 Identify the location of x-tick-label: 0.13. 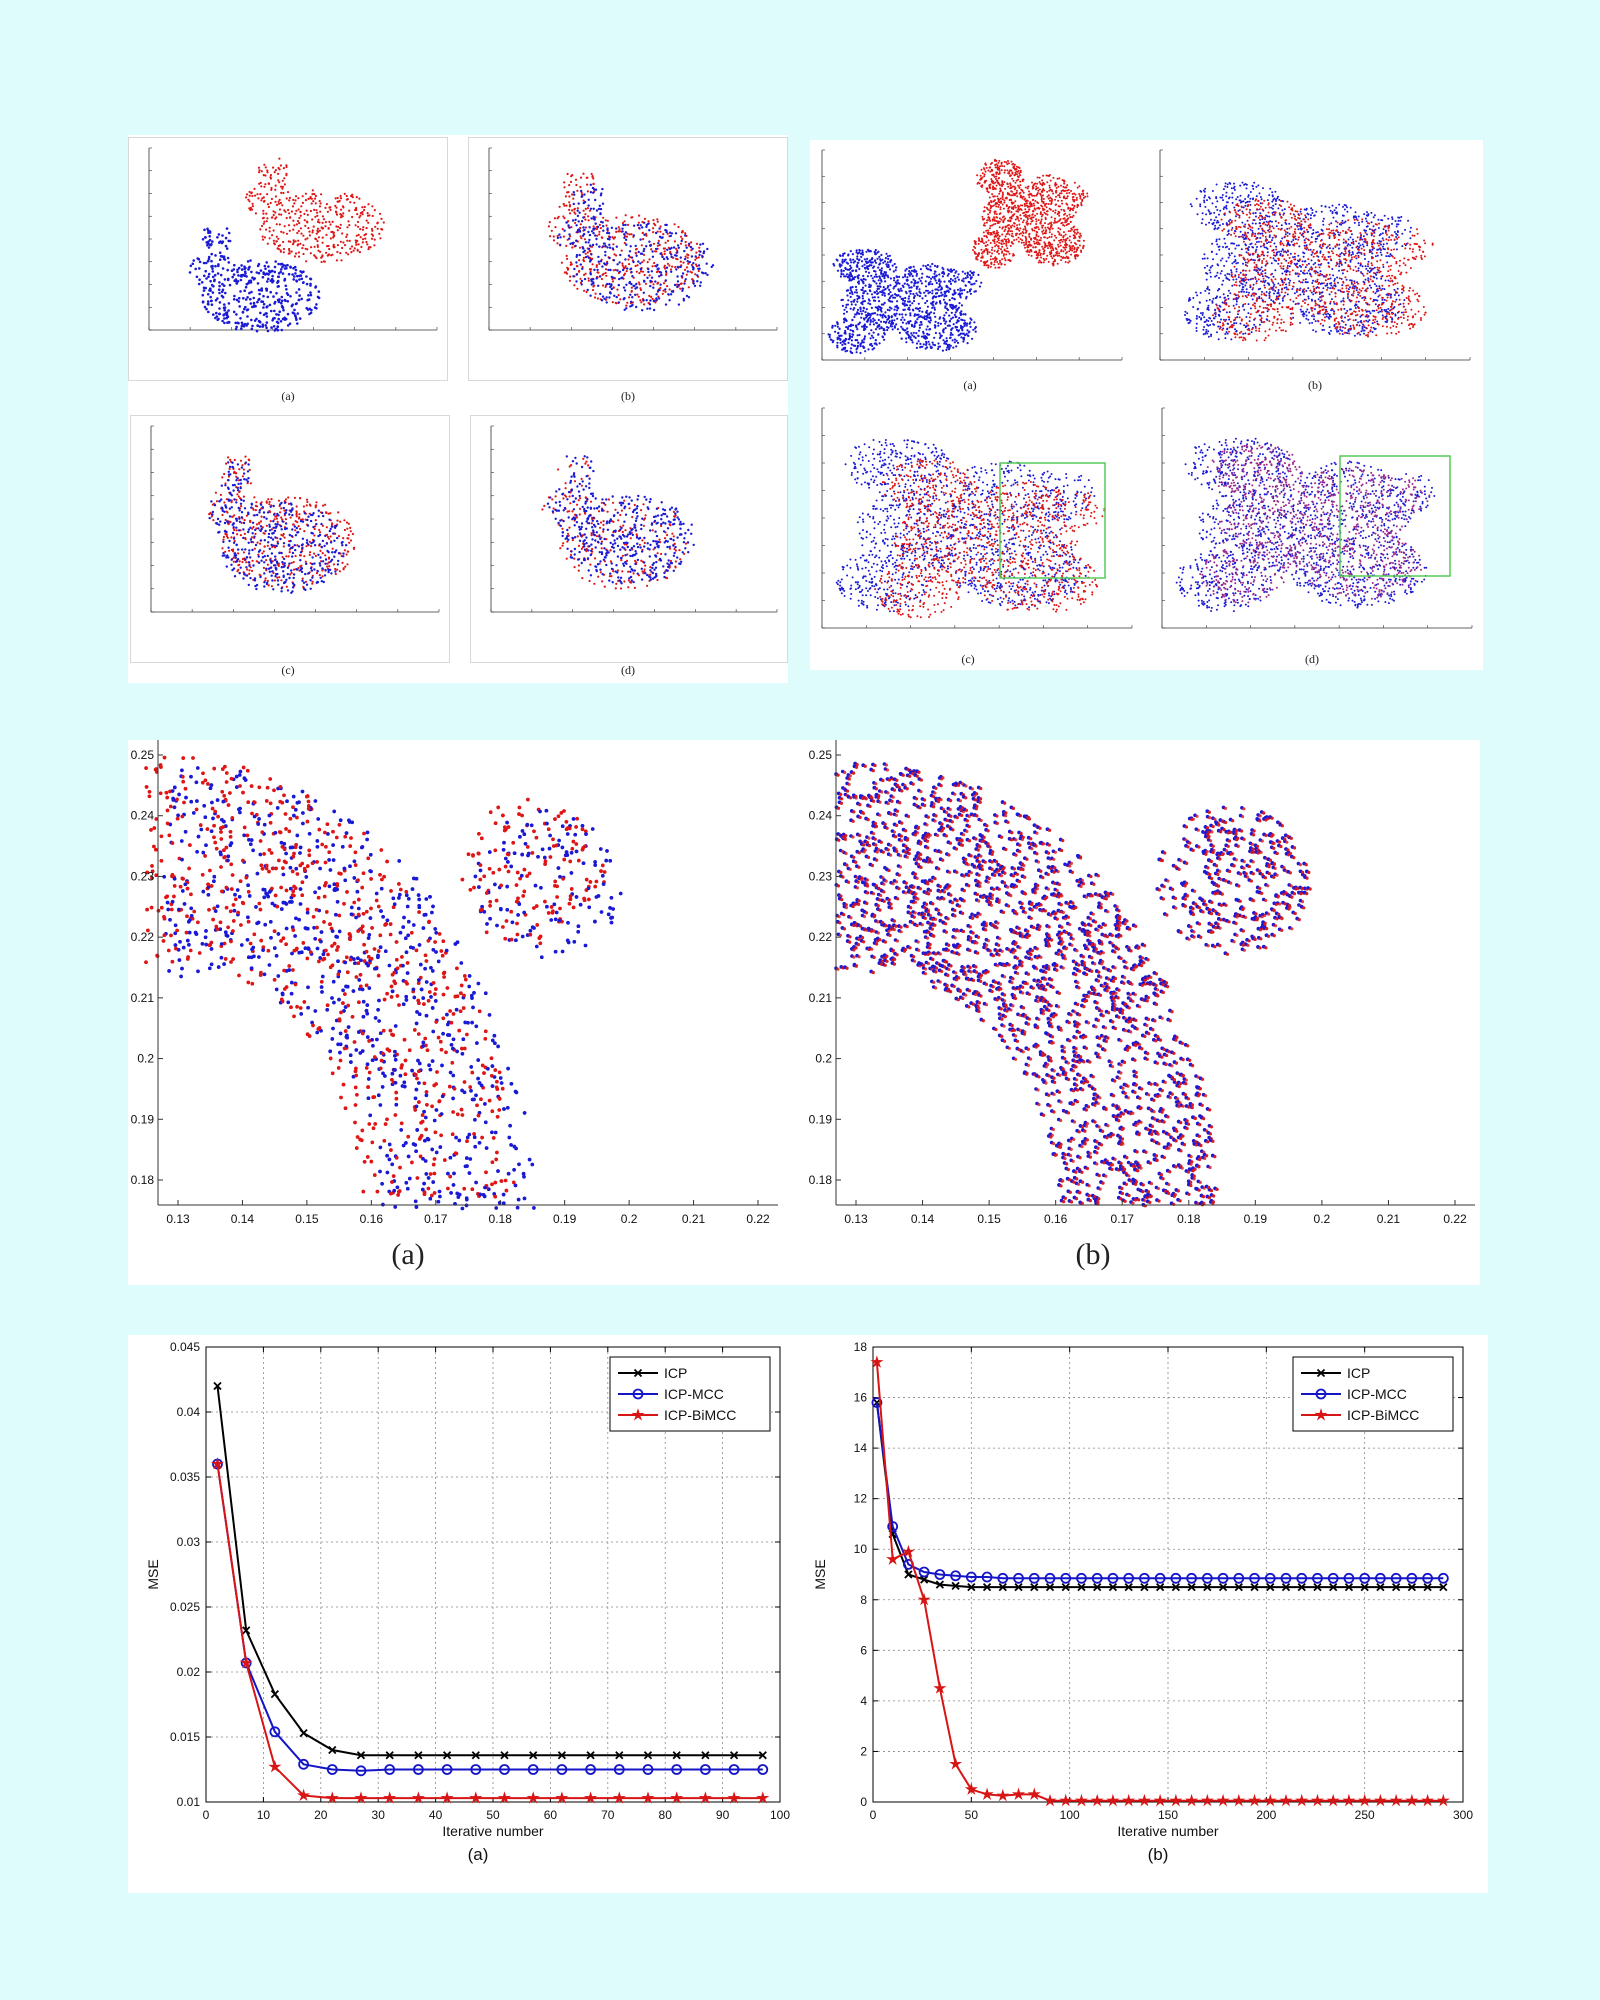
(178, 1219).